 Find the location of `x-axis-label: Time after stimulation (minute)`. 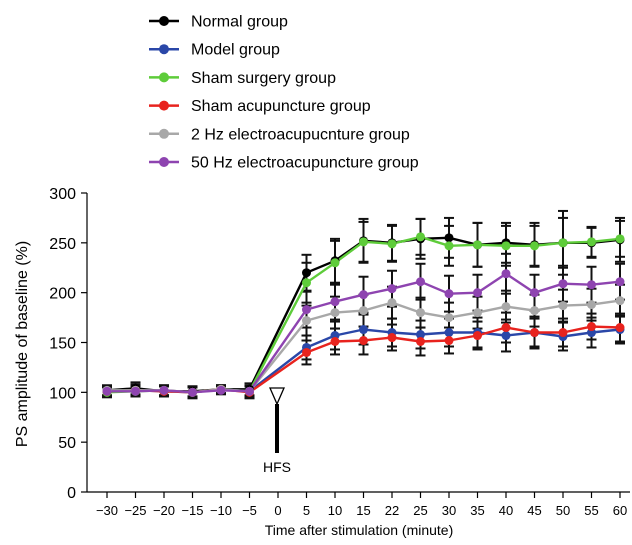

x-axis-label: Time after stimulation (minute) is located at coordinates (359, 530).